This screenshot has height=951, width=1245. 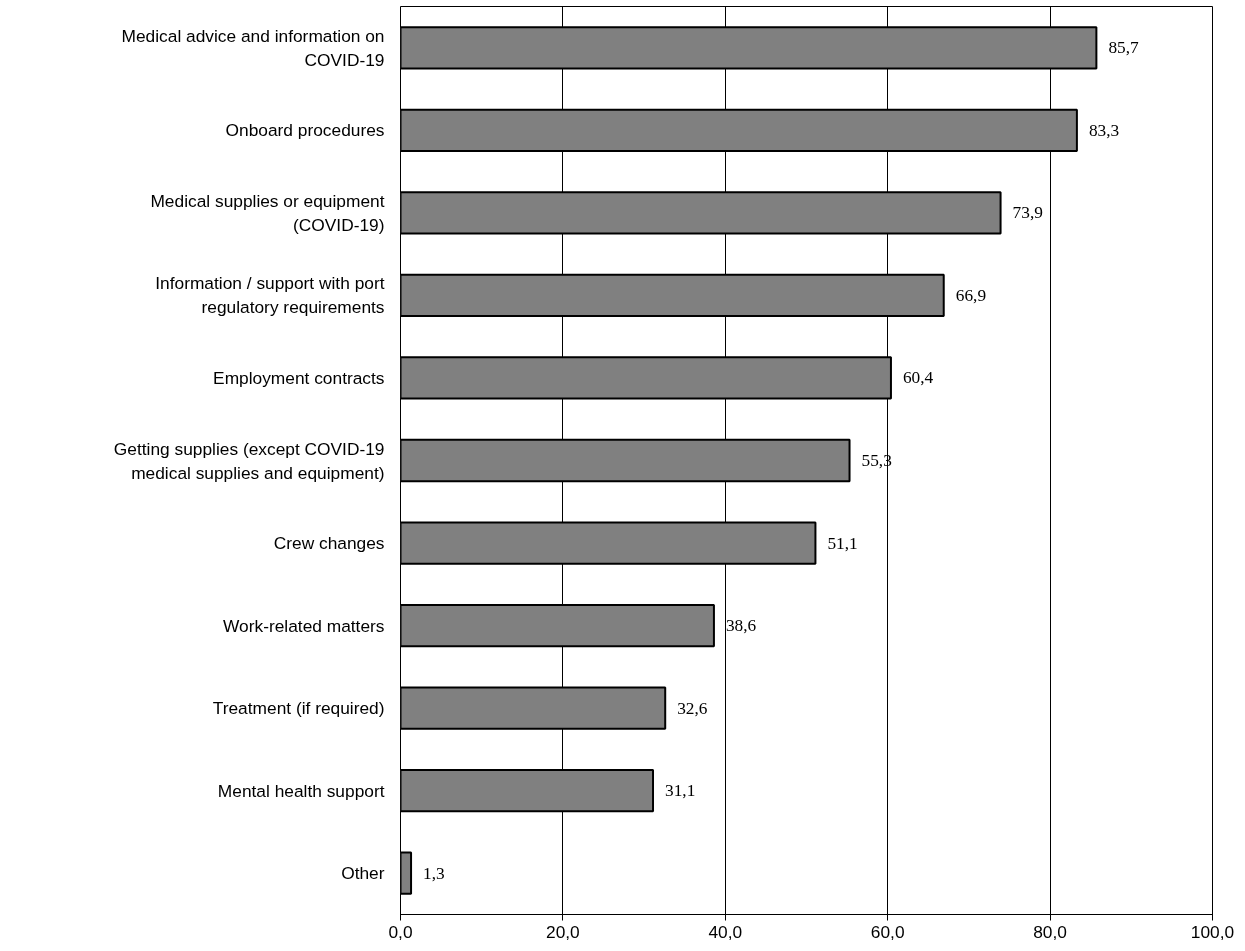 What do you see at coordinates (304, 625) in the screenshot?
I see `y-tick-label: Work-related matters` at bounding box center [304, 625].